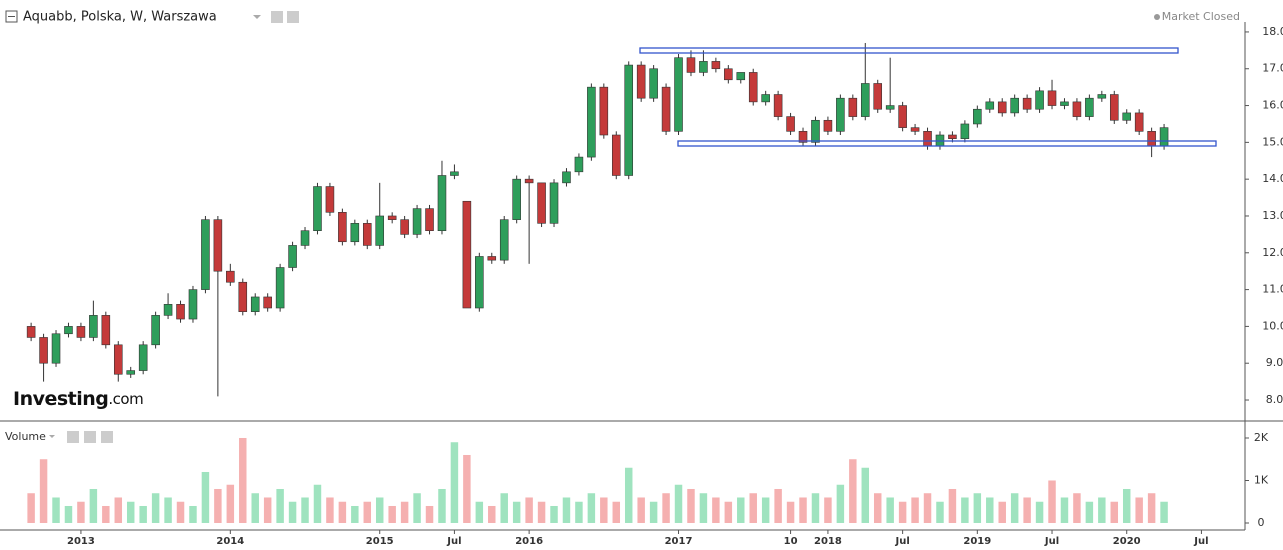 This screenshot has height=550, width=1283. I want to click on close-icon, so click(107, 437).